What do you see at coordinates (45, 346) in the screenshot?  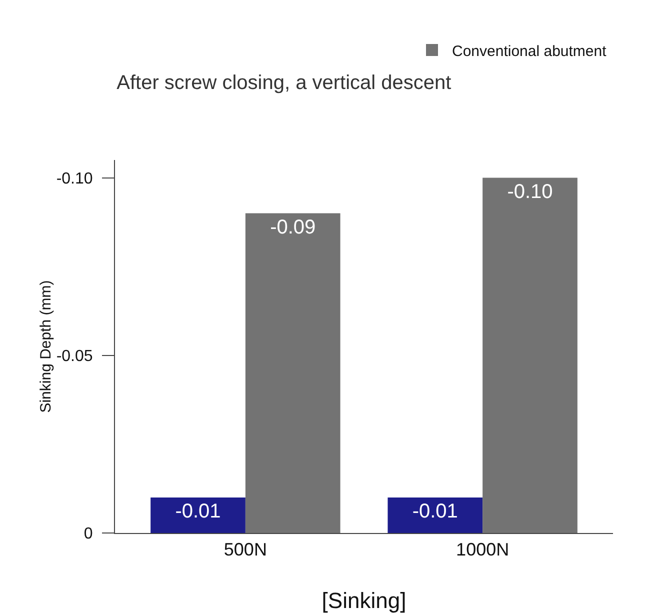 I see `y-axis-title: Sinking Depth (mm)` at bounding box center [45, 346].